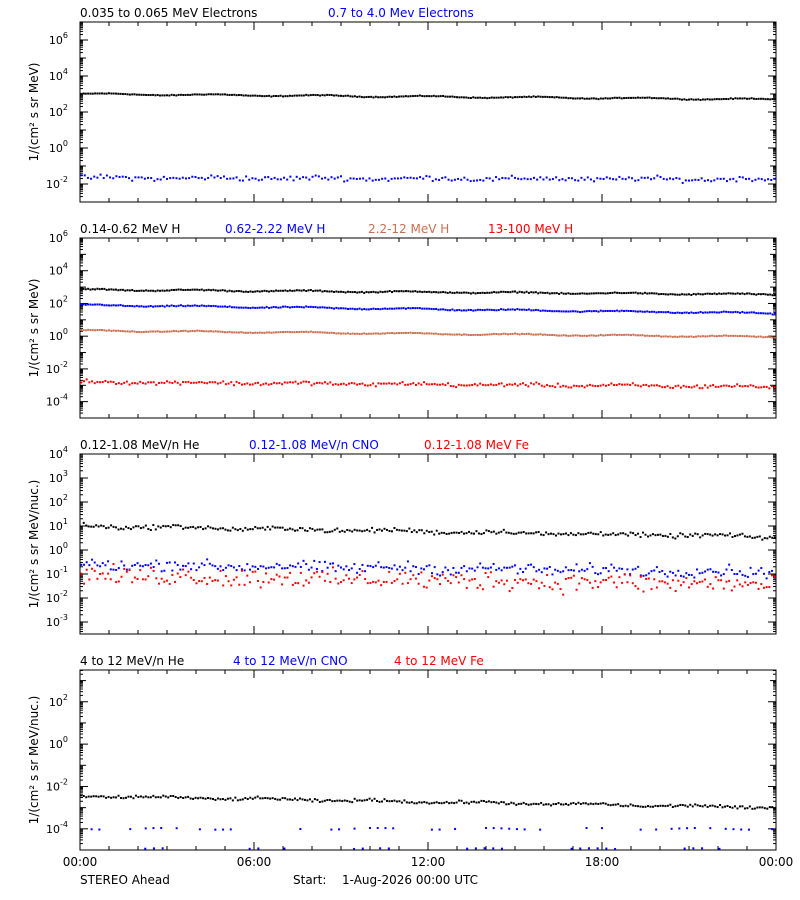  Describe the element at coordinates (130, 229) in the screenshot. I see `legend-entry: 0.14-0.62 MeV H` at that location.